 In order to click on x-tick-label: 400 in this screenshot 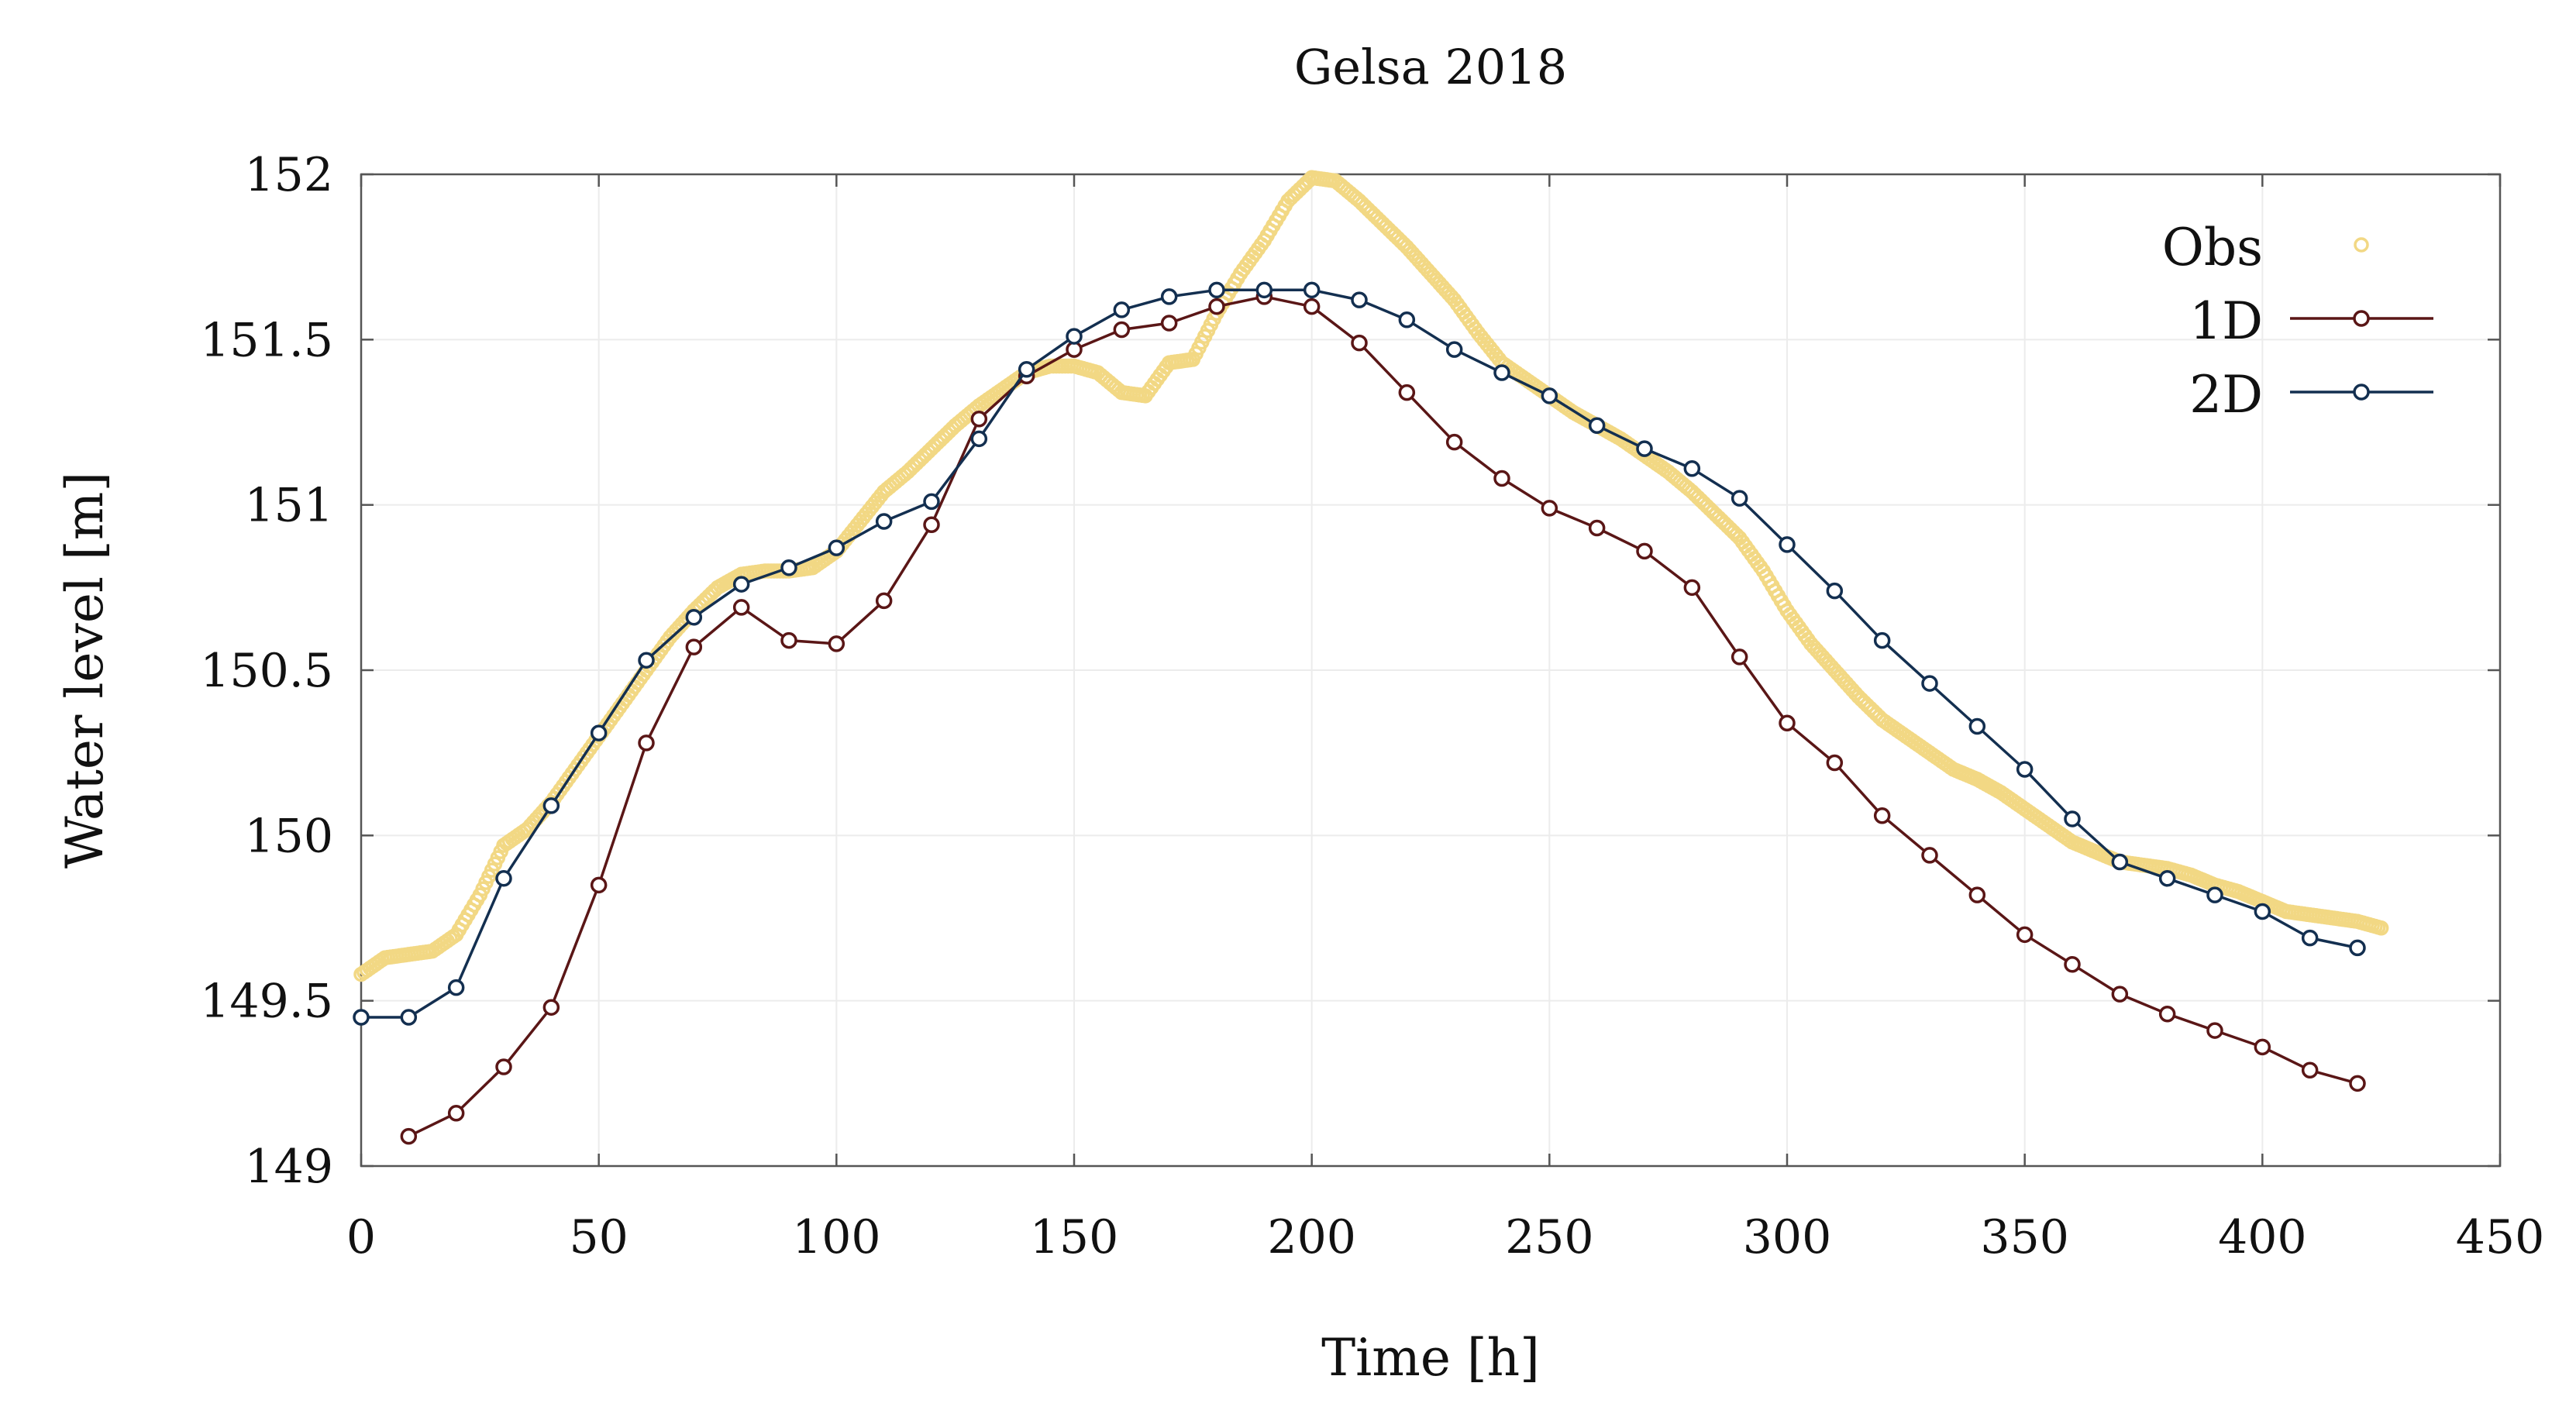, I will do `click(2262, 1237)`.